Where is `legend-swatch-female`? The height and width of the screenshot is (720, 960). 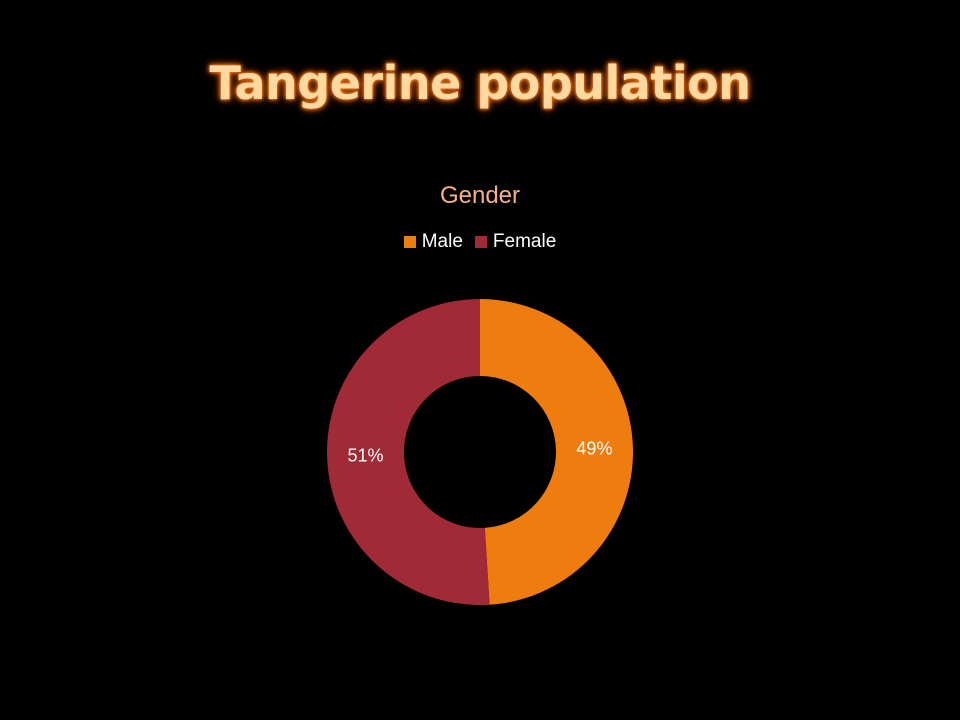 legend-swatch-female is located at coordinates (480, 242).